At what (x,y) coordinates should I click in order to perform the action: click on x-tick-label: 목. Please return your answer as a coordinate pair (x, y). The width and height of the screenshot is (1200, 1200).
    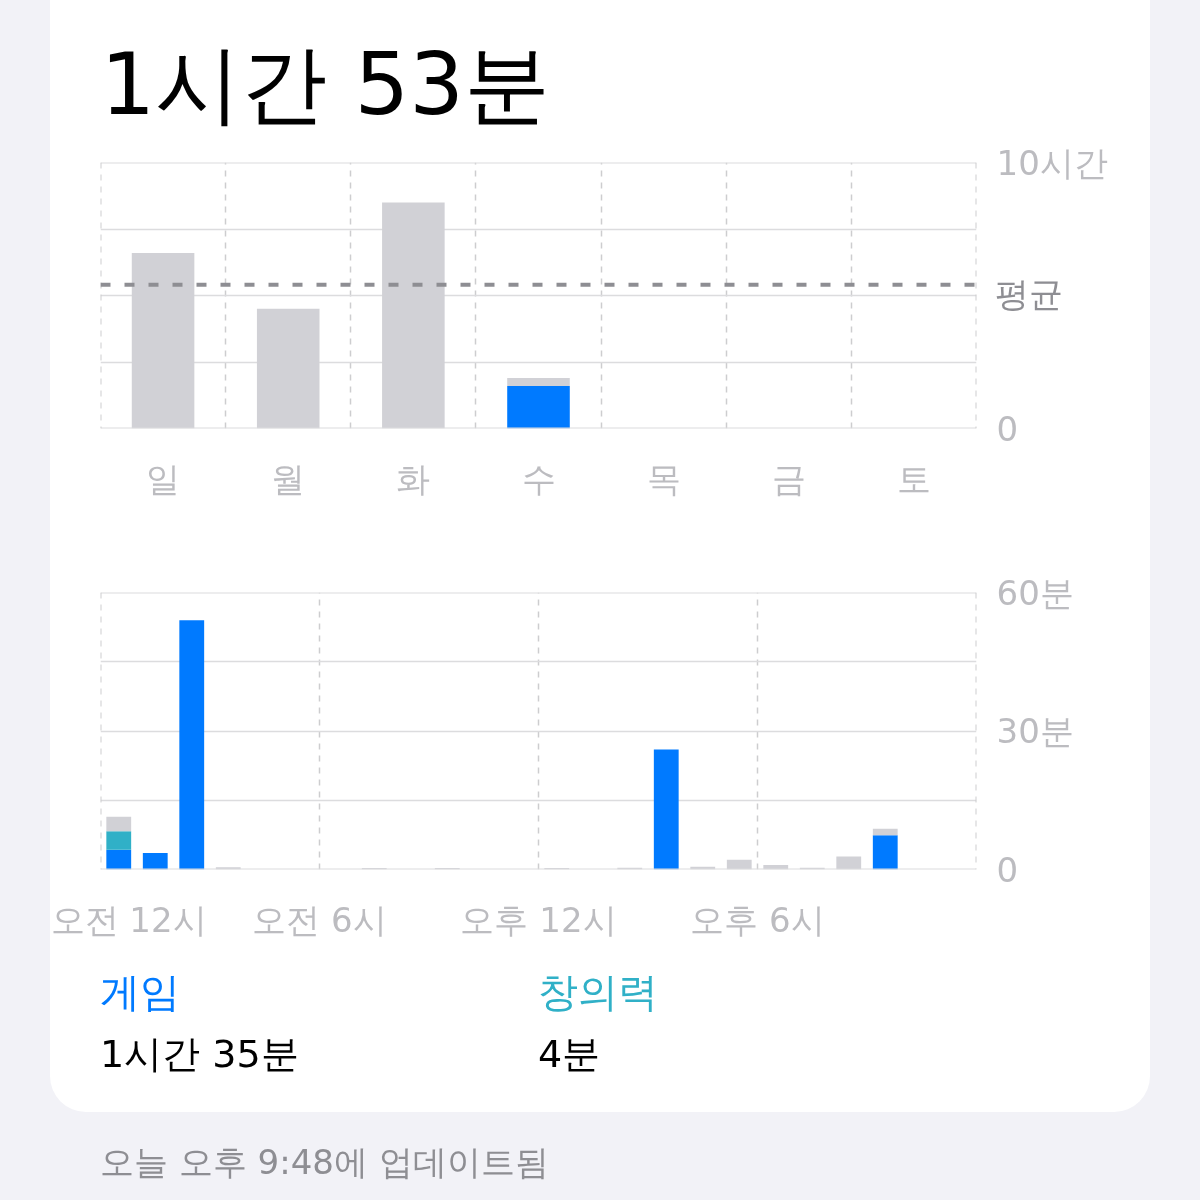
    Looking at the image, I should click on (663, 478).